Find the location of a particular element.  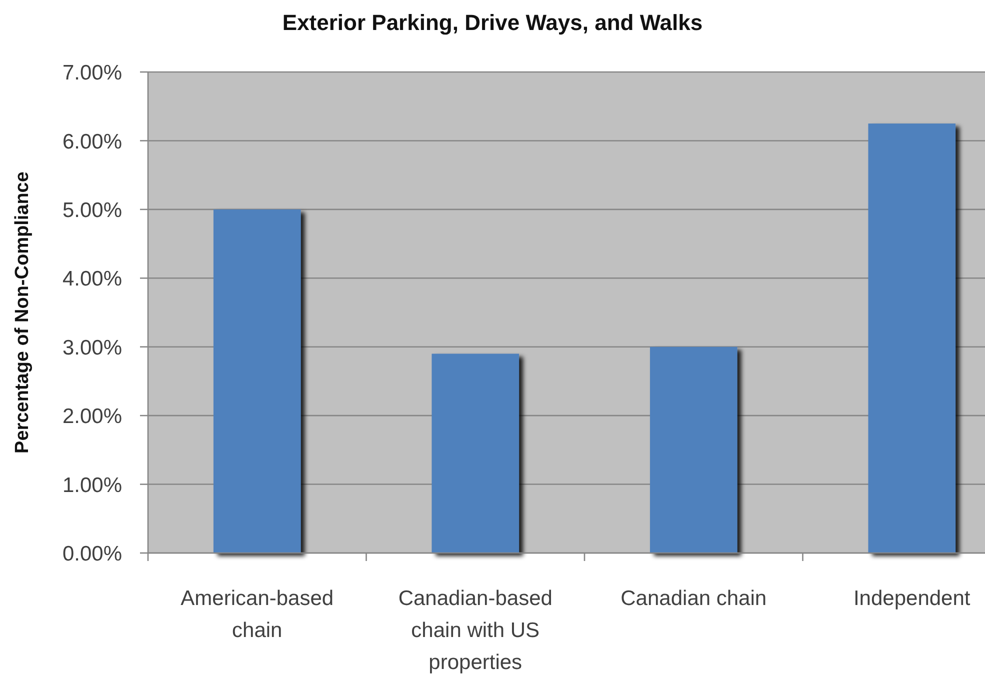

y-tick-label: 1.00% is located at coordinates (92, 485).